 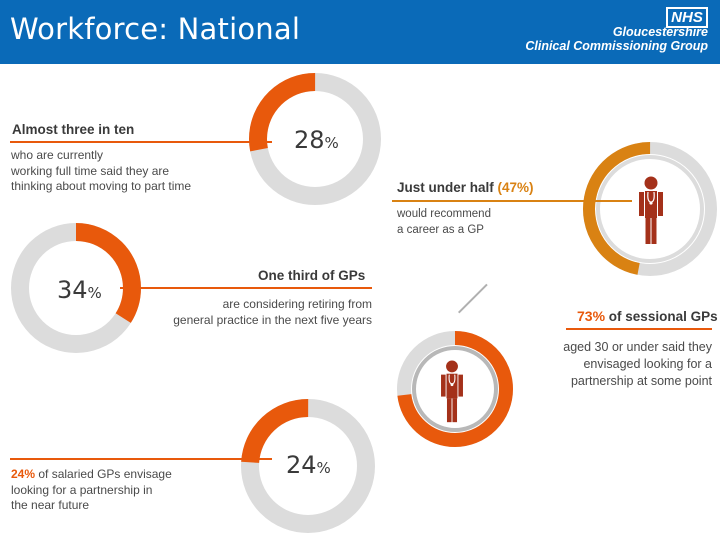 What do you see at coordinates (312, 275) in the screenshot?
I see `stat2-headline: One third of GPs` at bounding box center [312, 275].